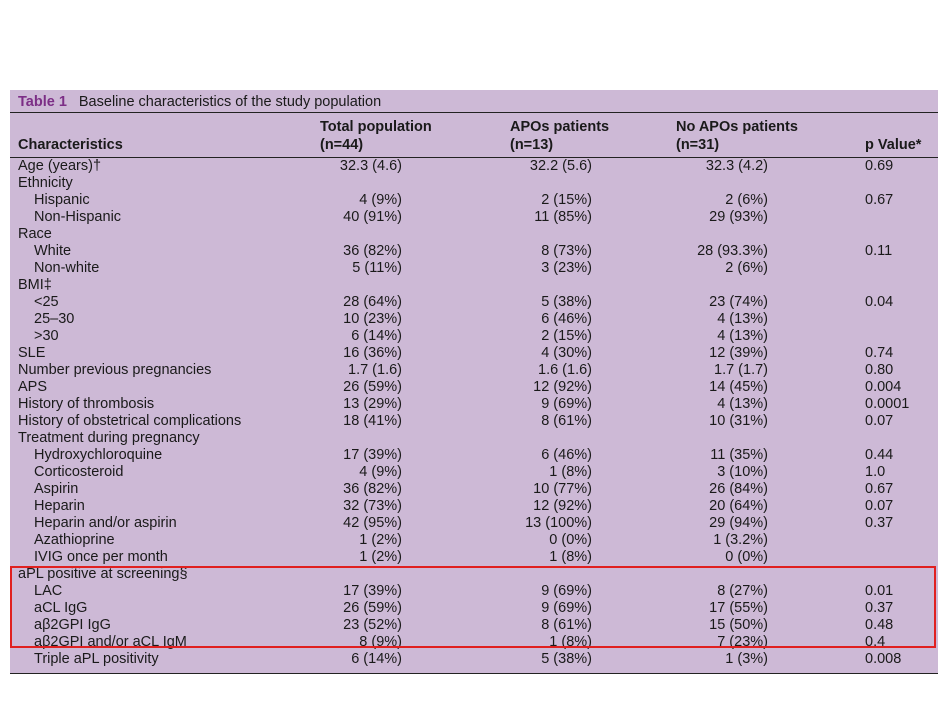 The width and height of the screenshot is (950, 713). I want to click on row-label: BMI‡, so click(35, 285).